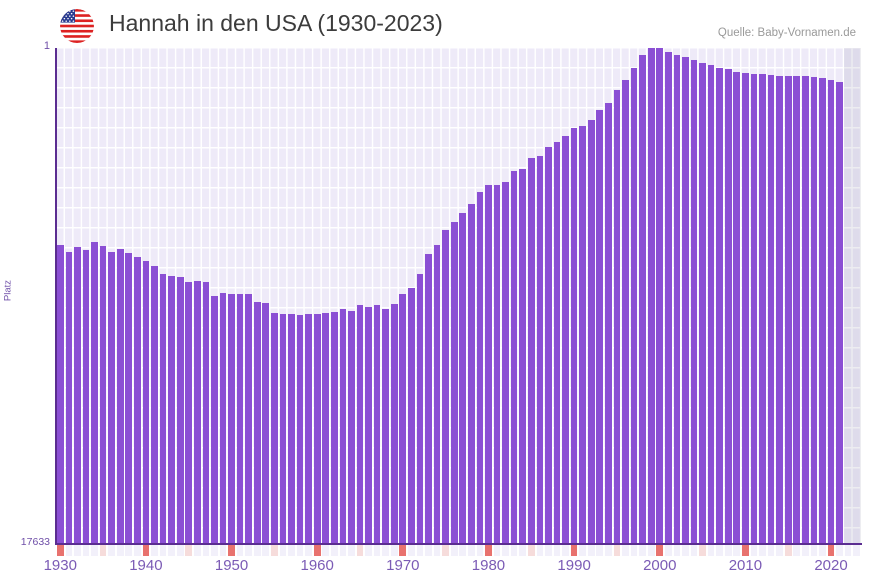 The height and width of the screenshot is (587, 873). I want to click on x-axis-tick-label: 1980, so click(488, 565).